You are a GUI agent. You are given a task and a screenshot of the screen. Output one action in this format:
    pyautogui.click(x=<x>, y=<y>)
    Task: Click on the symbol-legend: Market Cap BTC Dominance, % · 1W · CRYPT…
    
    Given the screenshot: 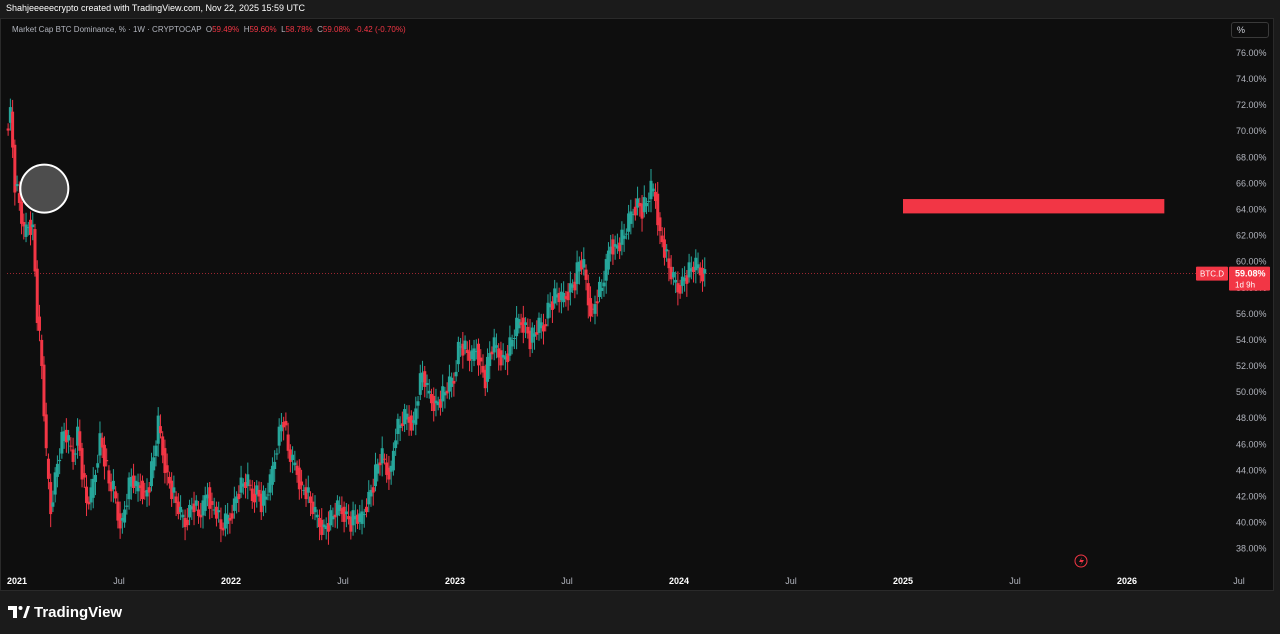 What is the action you would take?
    pyautogui.click(x=209, y=29)
    